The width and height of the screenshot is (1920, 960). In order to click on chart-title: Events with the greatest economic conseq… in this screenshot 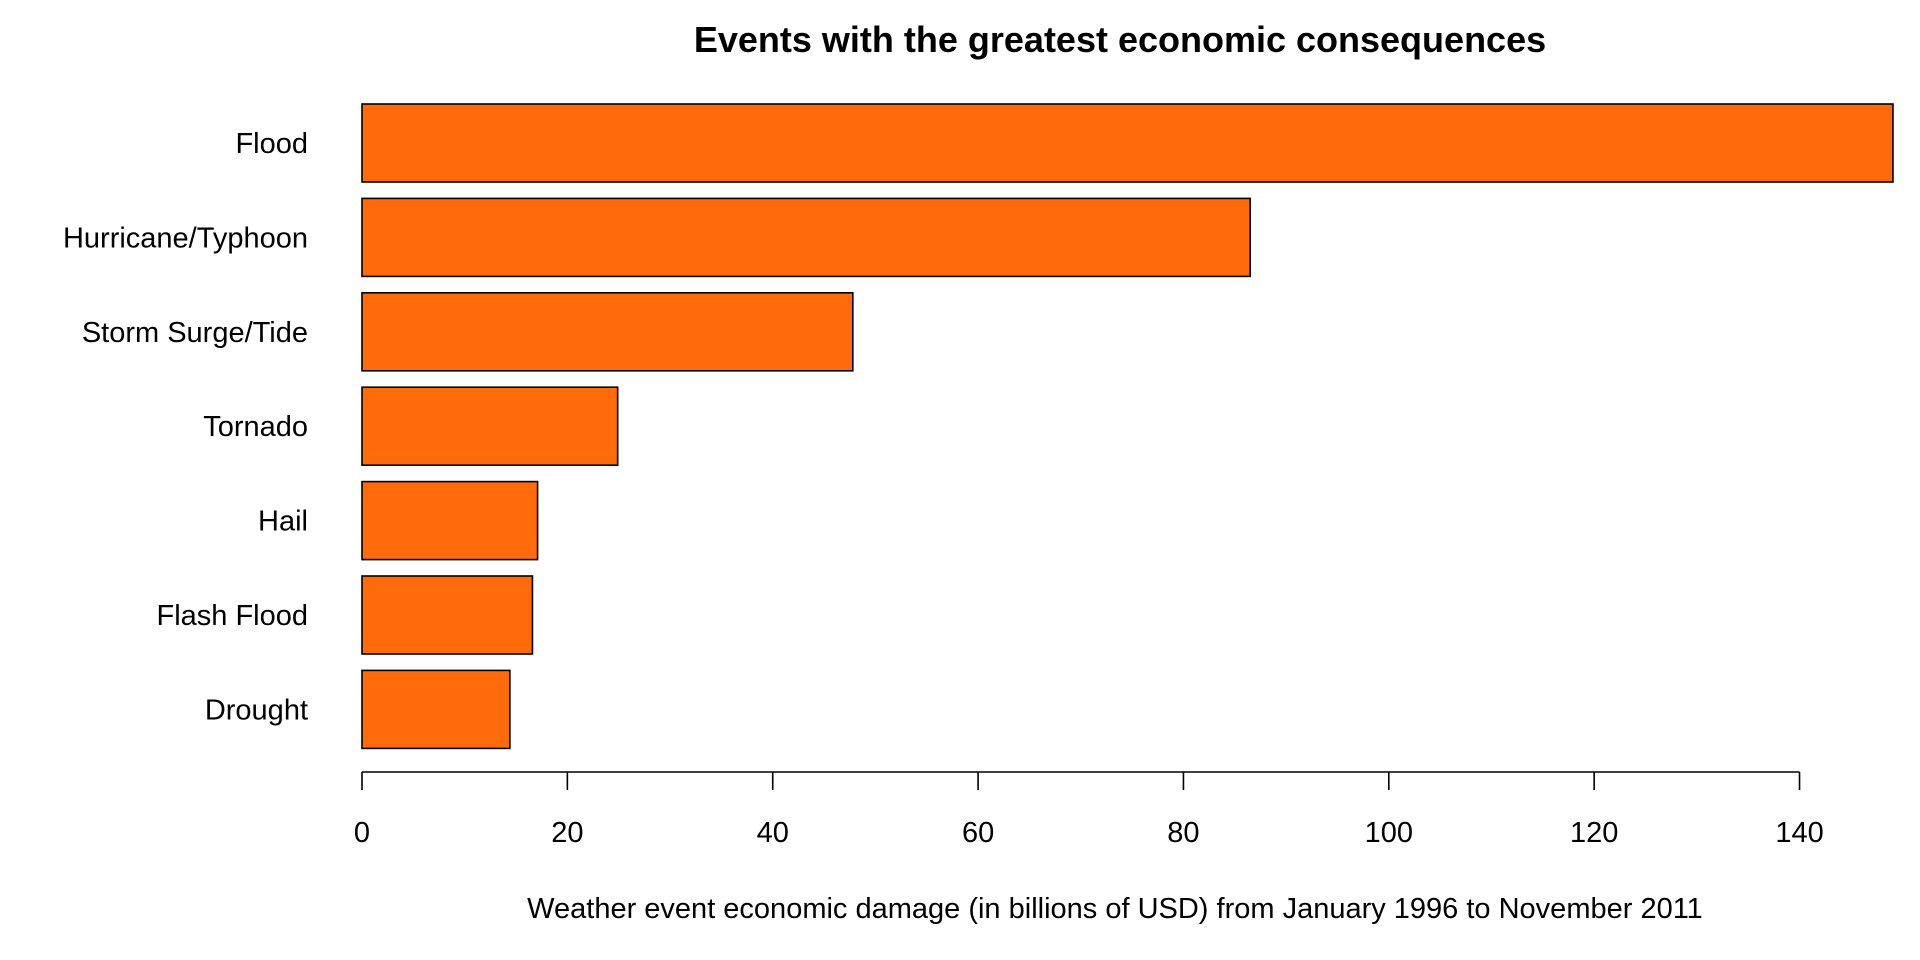, I will do `click(1120, 39)`.